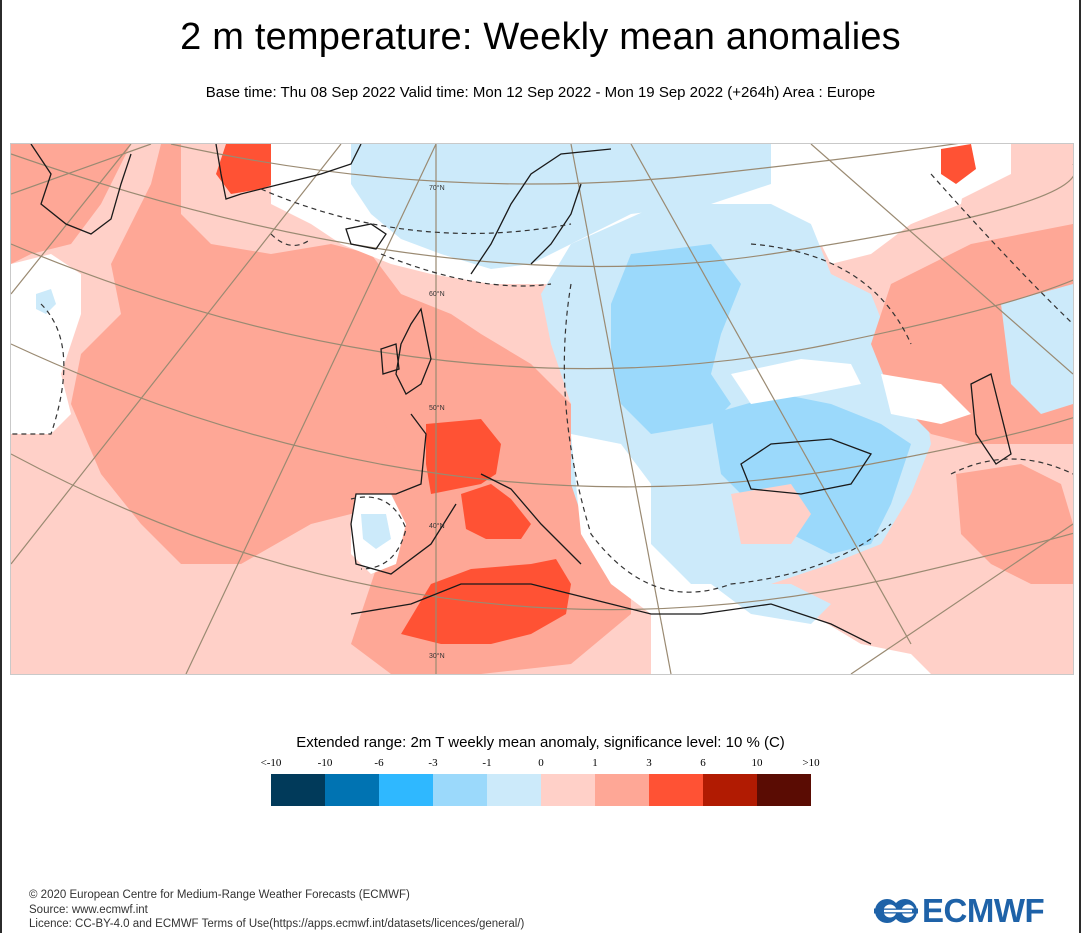  I want to click on legend-tick-label: 0, so click(541, 763).